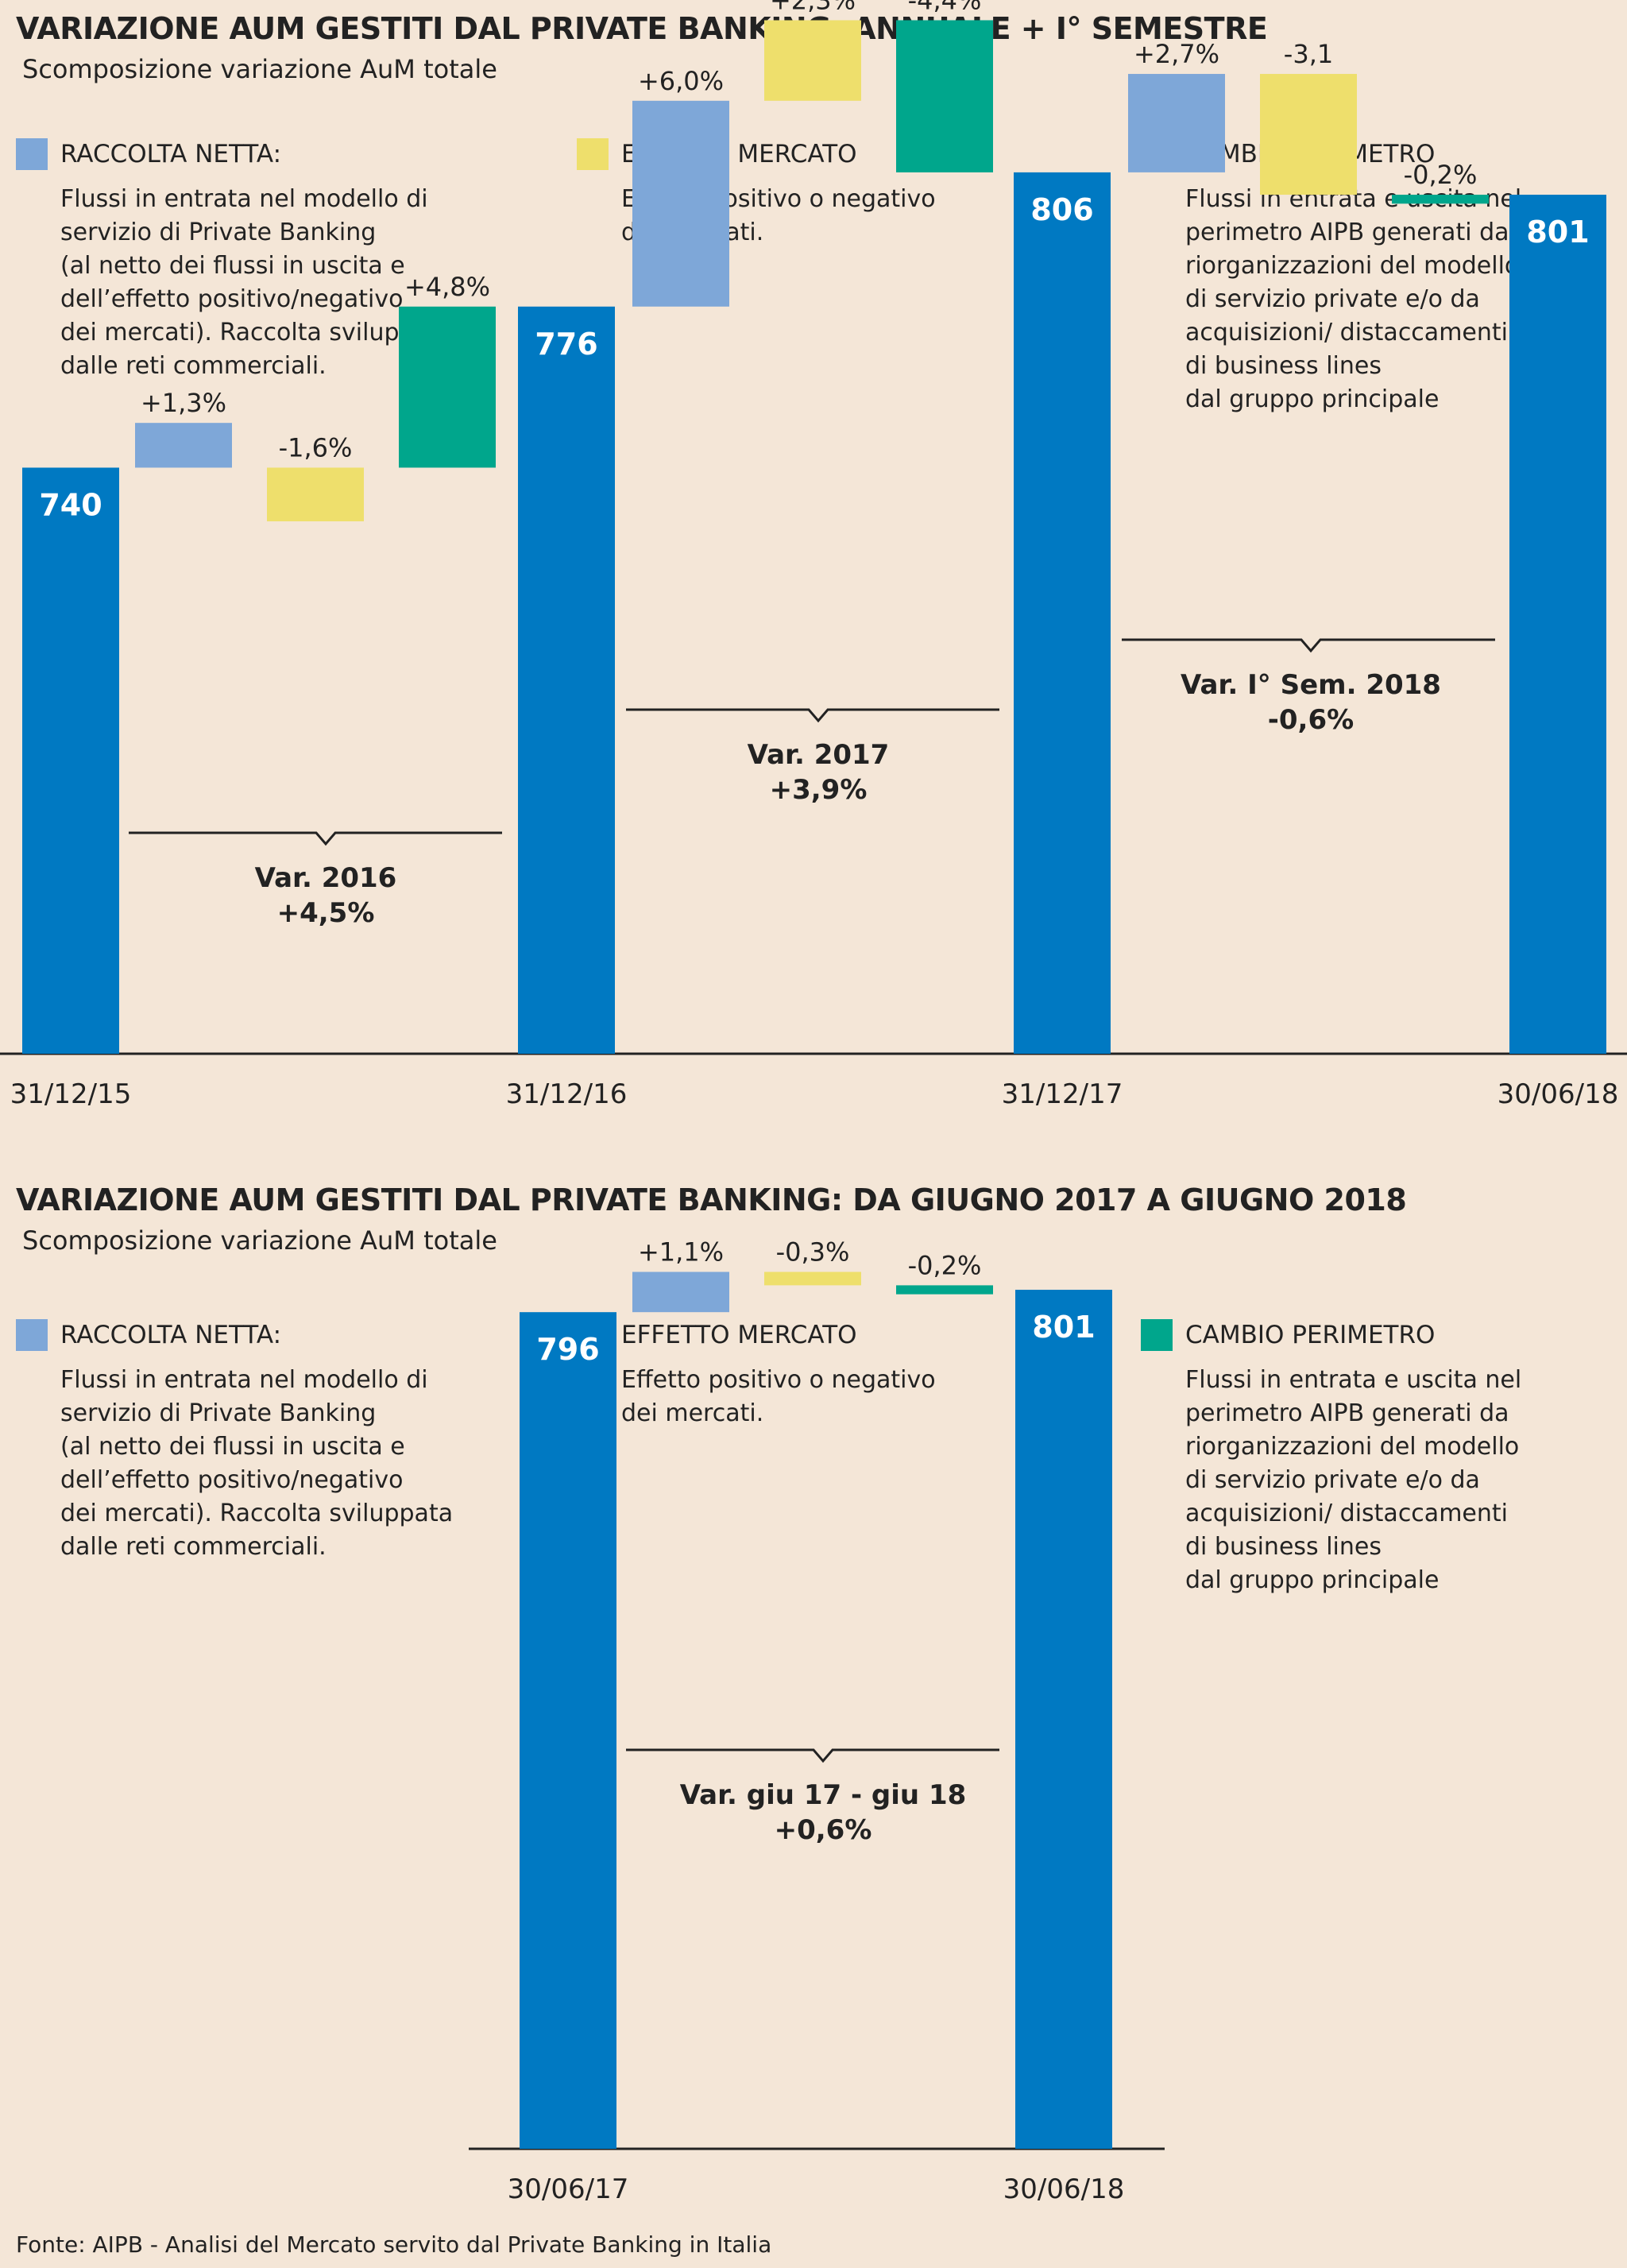  Describe the element at coordinates (566, 344) in the screenshot. I see `level-value-label: 776` at that location.